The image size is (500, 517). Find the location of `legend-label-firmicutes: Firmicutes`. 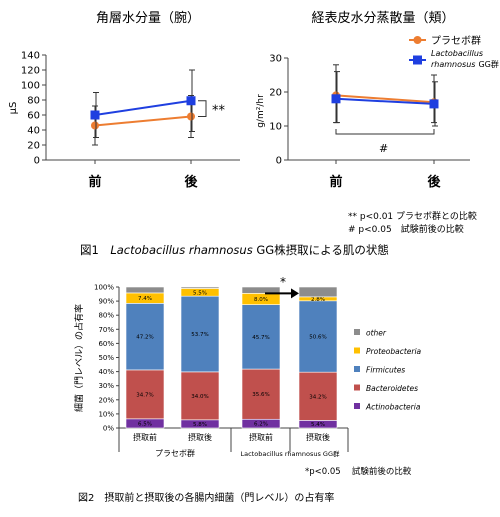

legend-label-firmicutes: Firmicutes is located at coordinates (385, 370).